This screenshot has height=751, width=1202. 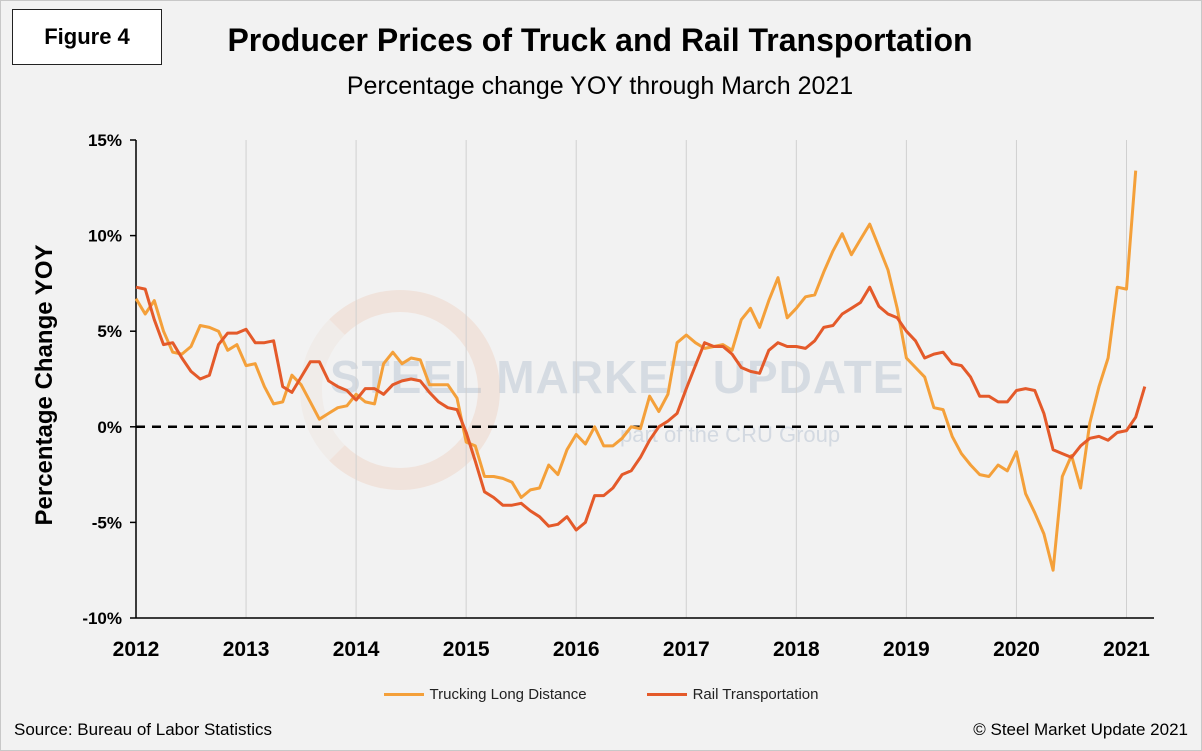 I want to click on x-tick-label-2014: 2014, so click(x=356, y=649).